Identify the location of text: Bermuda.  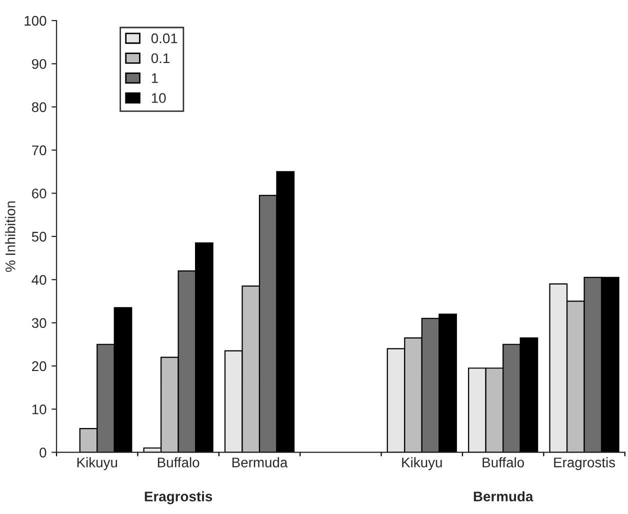
(504, 496).